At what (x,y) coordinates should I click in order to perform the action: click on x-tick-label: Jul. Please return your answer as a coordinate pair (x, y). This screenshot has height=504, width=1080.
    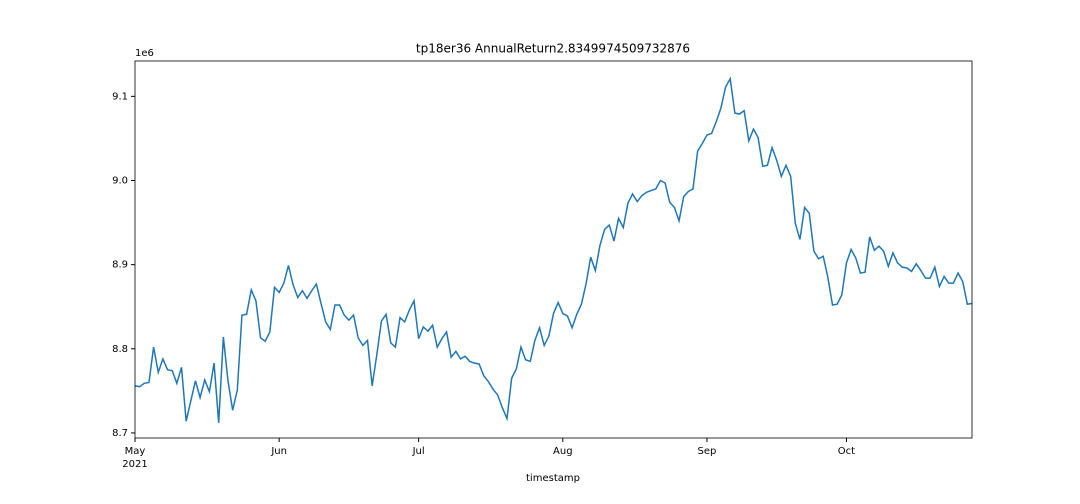
    Looking at the image, I should click on (418, 451).